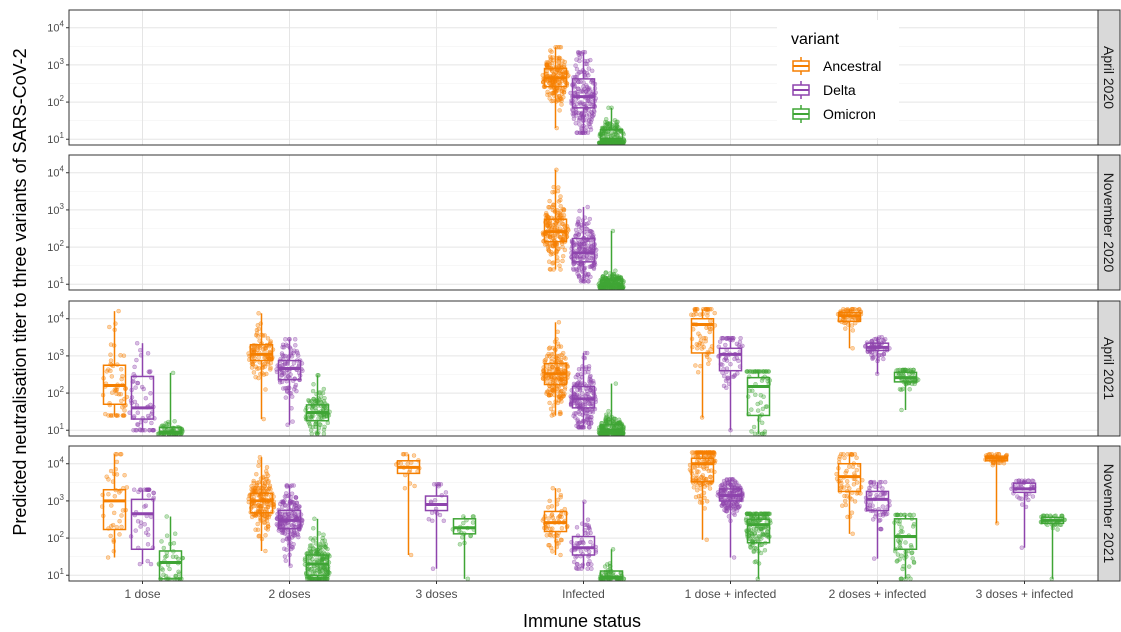  What do you see at coordinates (55, 574) in the screenshot?
I see `y-tick-label: 10¹` at bounding box center [55, 574].